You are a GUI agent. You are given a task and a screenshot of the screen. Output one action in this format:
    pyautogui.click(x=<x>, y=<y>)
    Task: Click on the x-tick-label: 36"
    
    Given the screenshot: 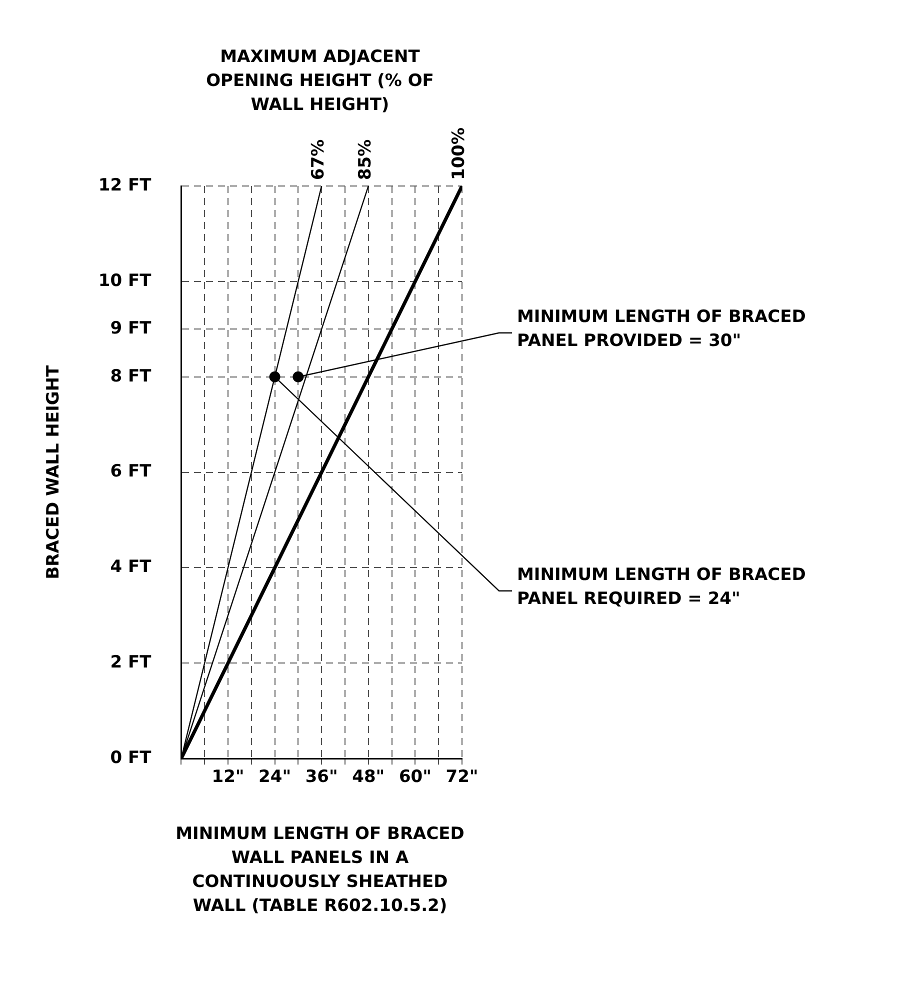 What is the action you would take?
    pyautogui.click(x=321, y=777)
    